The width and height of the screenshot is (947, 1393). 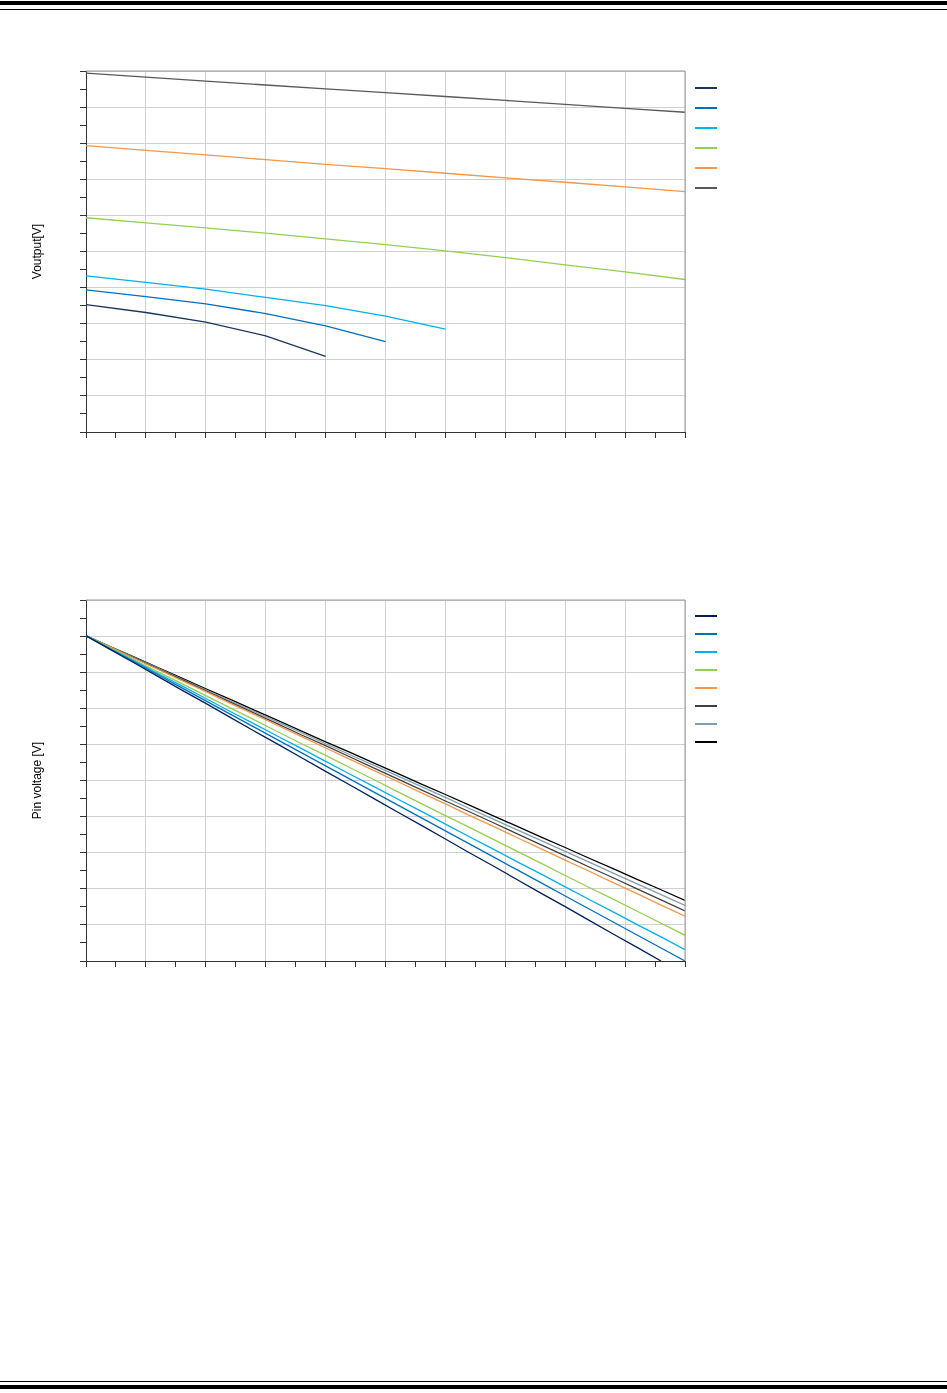 I want to click on y-axis-title: Pin voltage [V], so click(x=36, y=780).